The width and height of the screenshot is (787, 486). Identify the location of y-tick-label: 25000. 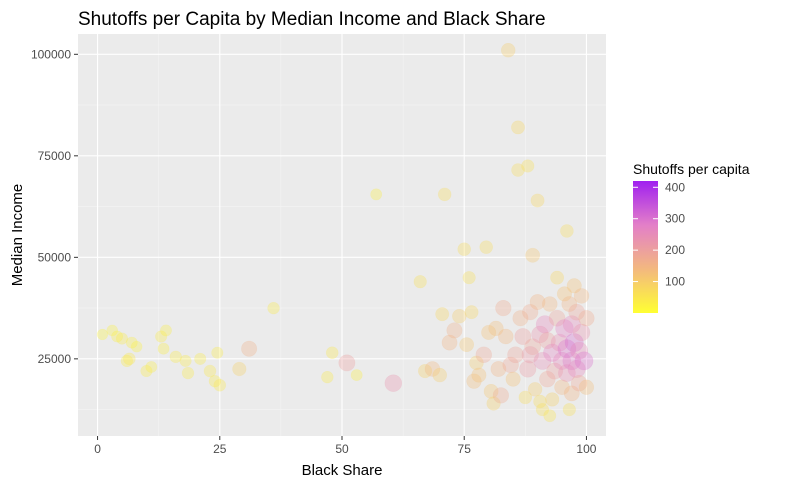
(55, 359).